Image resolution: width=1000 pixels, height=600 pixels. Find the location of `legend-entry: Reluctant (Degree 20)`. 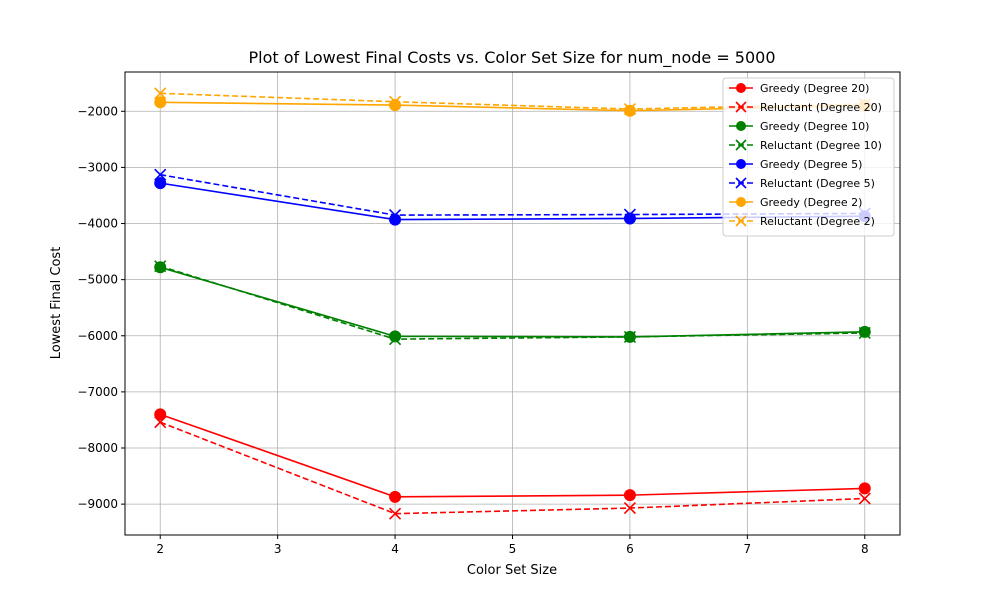

legend-entry: Reluctant (Degree 20) is located at coordinates (805, 107).